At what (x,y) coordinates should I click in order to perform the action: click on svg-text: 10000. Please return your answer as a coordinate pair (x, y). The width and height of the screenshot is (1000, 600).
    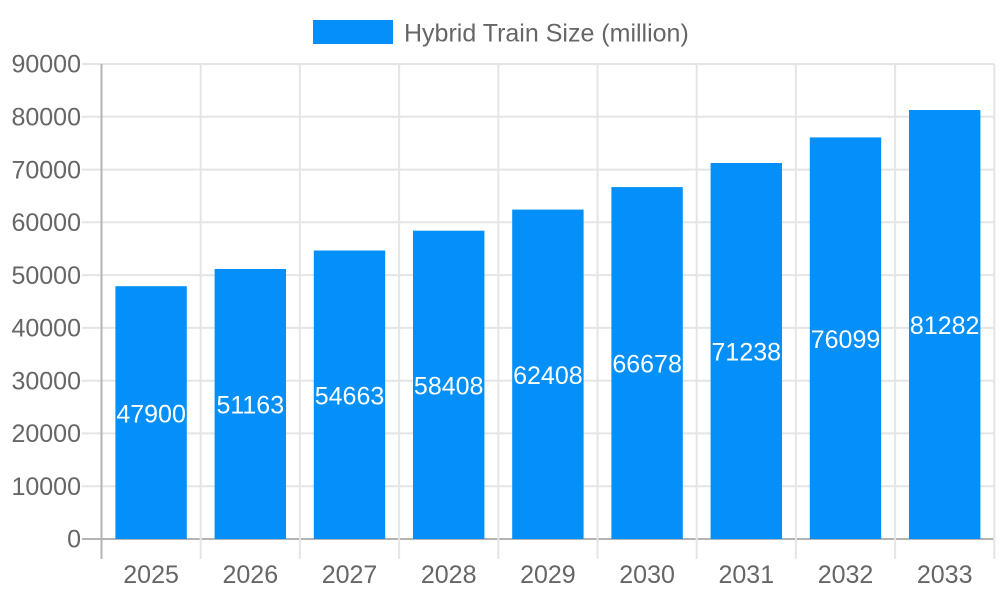
    Looking at the image, I should click on (46, 487).